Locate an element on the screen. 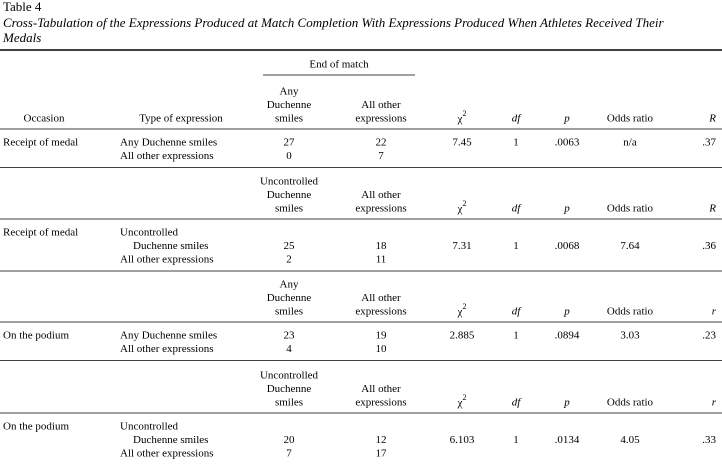 The width and height of the screenshot is (722, 464). stat-cell: .37 is located at coordinates (709, 143).